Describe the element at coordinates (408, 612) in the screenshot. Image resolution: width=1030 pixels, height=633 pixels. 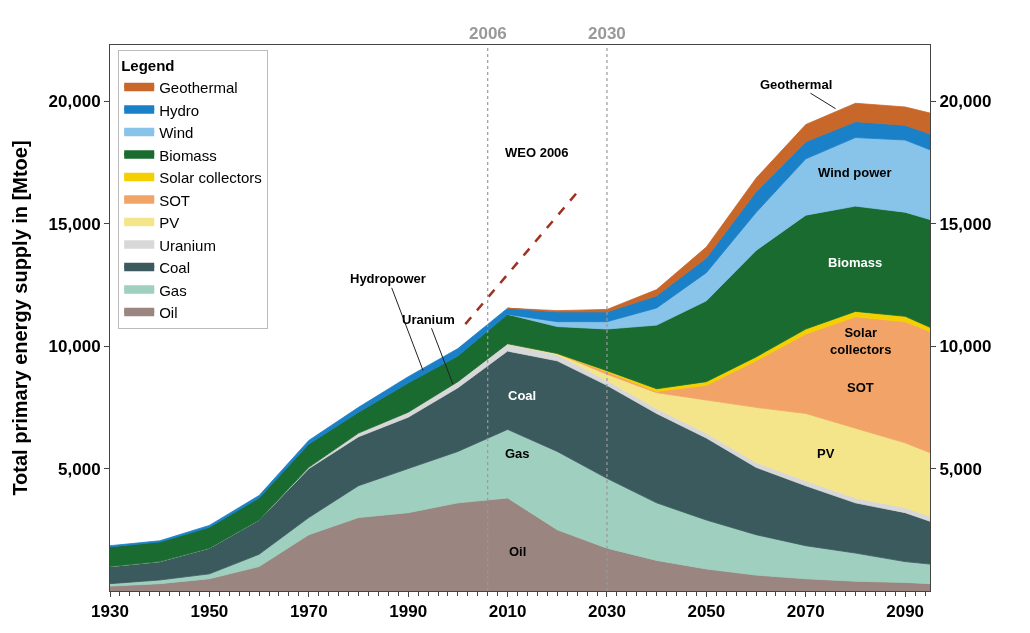
I see `x-tick-label: 1990` at that location.